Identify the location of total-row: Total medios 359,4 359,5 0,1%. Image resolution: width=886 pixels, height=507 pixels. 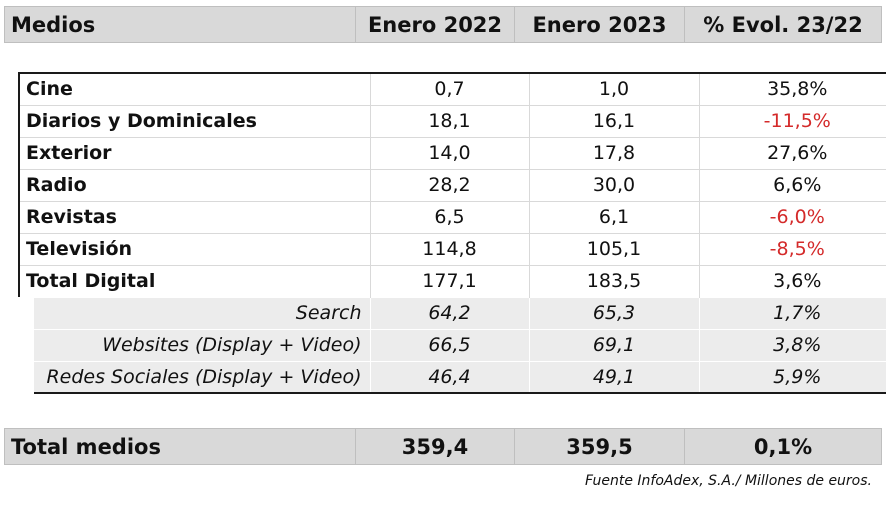
(443, 446).